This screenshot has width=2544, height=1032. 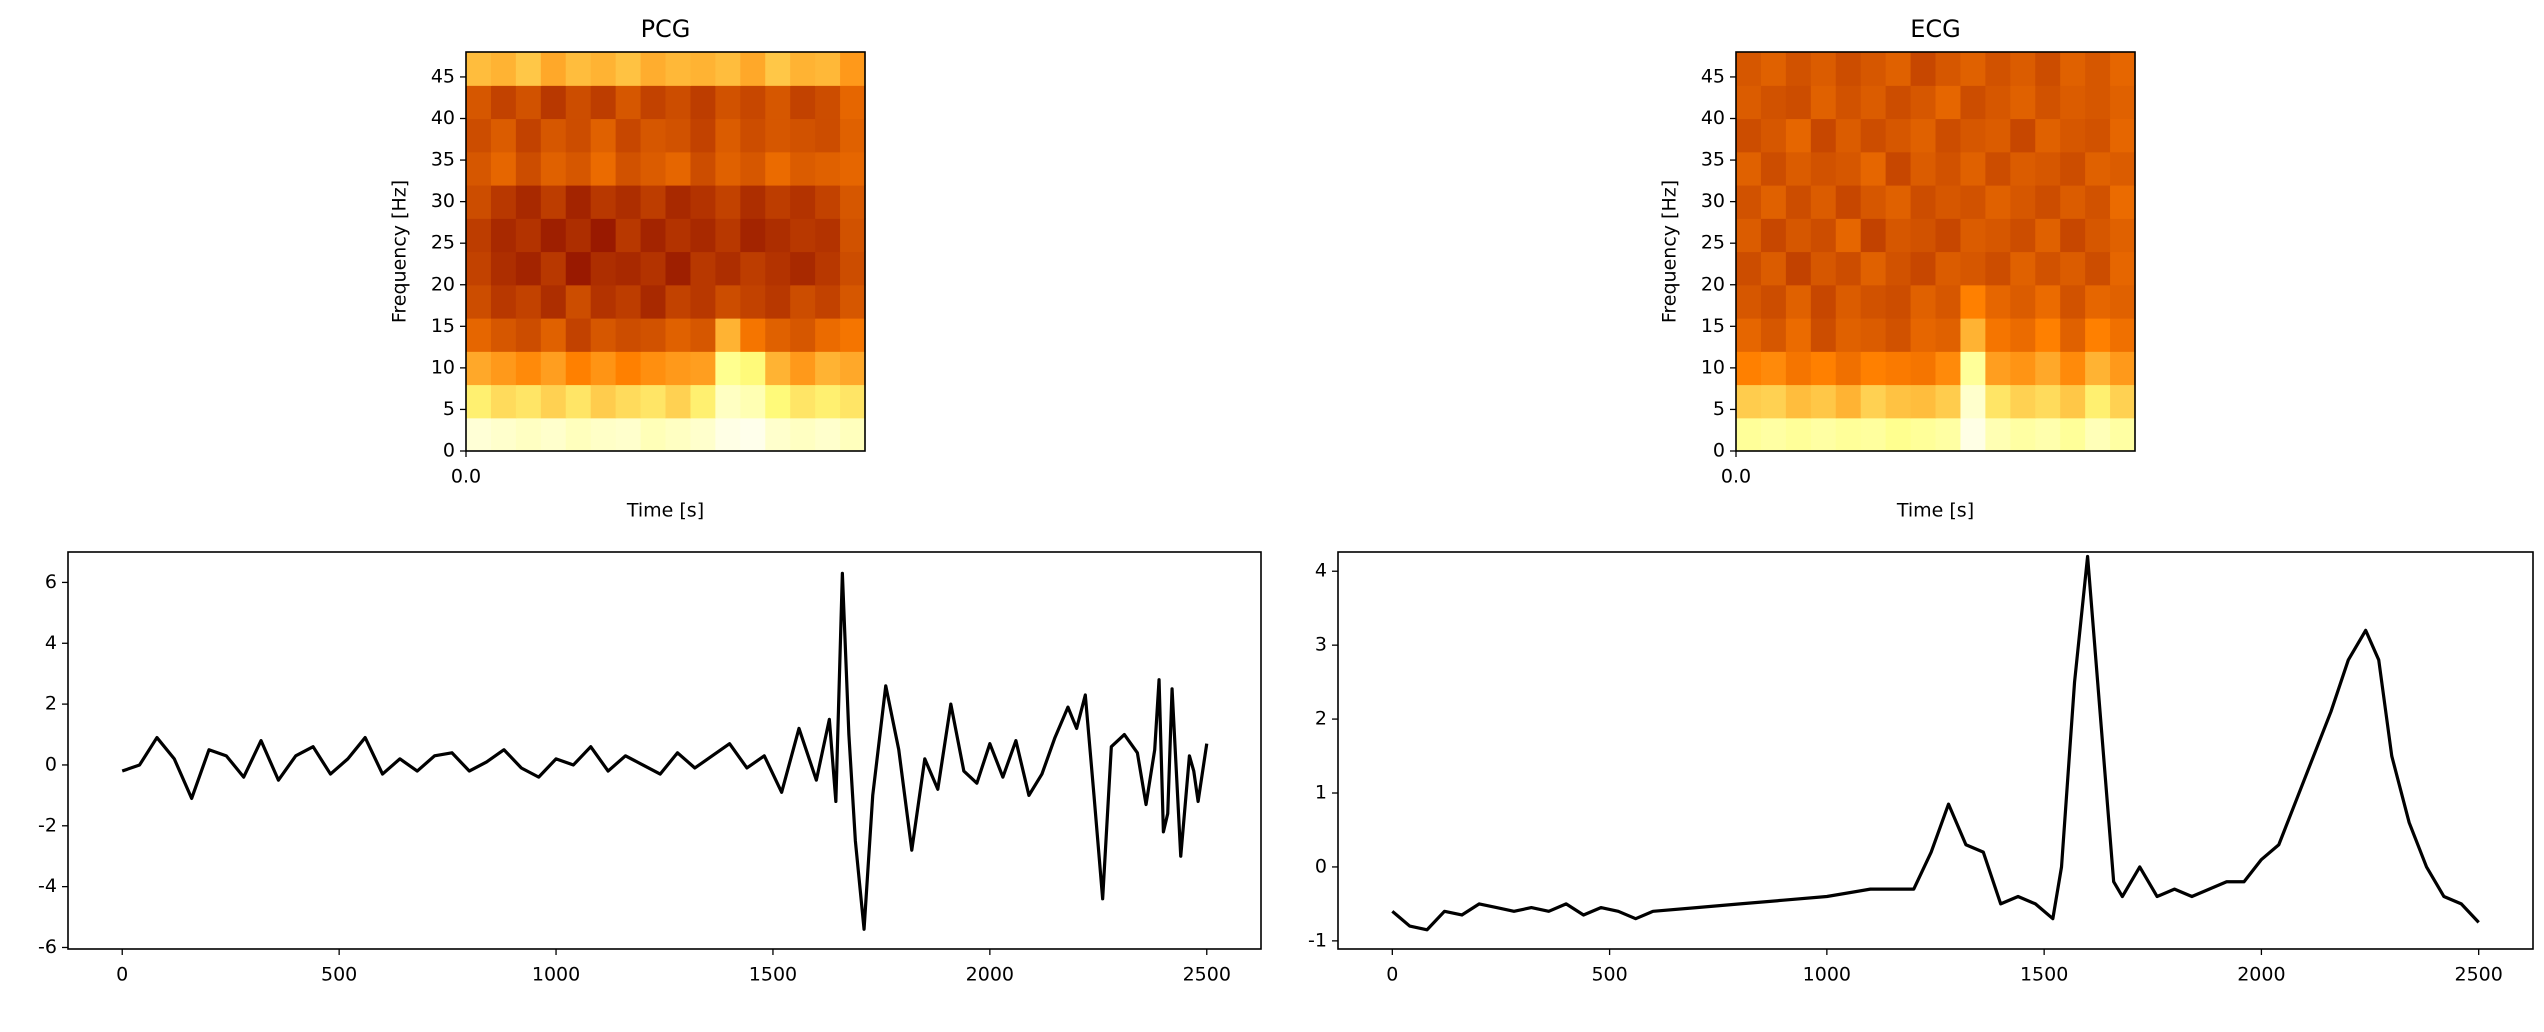 I want to click on y-tick-label: 3, so click(x=1321, y=645).